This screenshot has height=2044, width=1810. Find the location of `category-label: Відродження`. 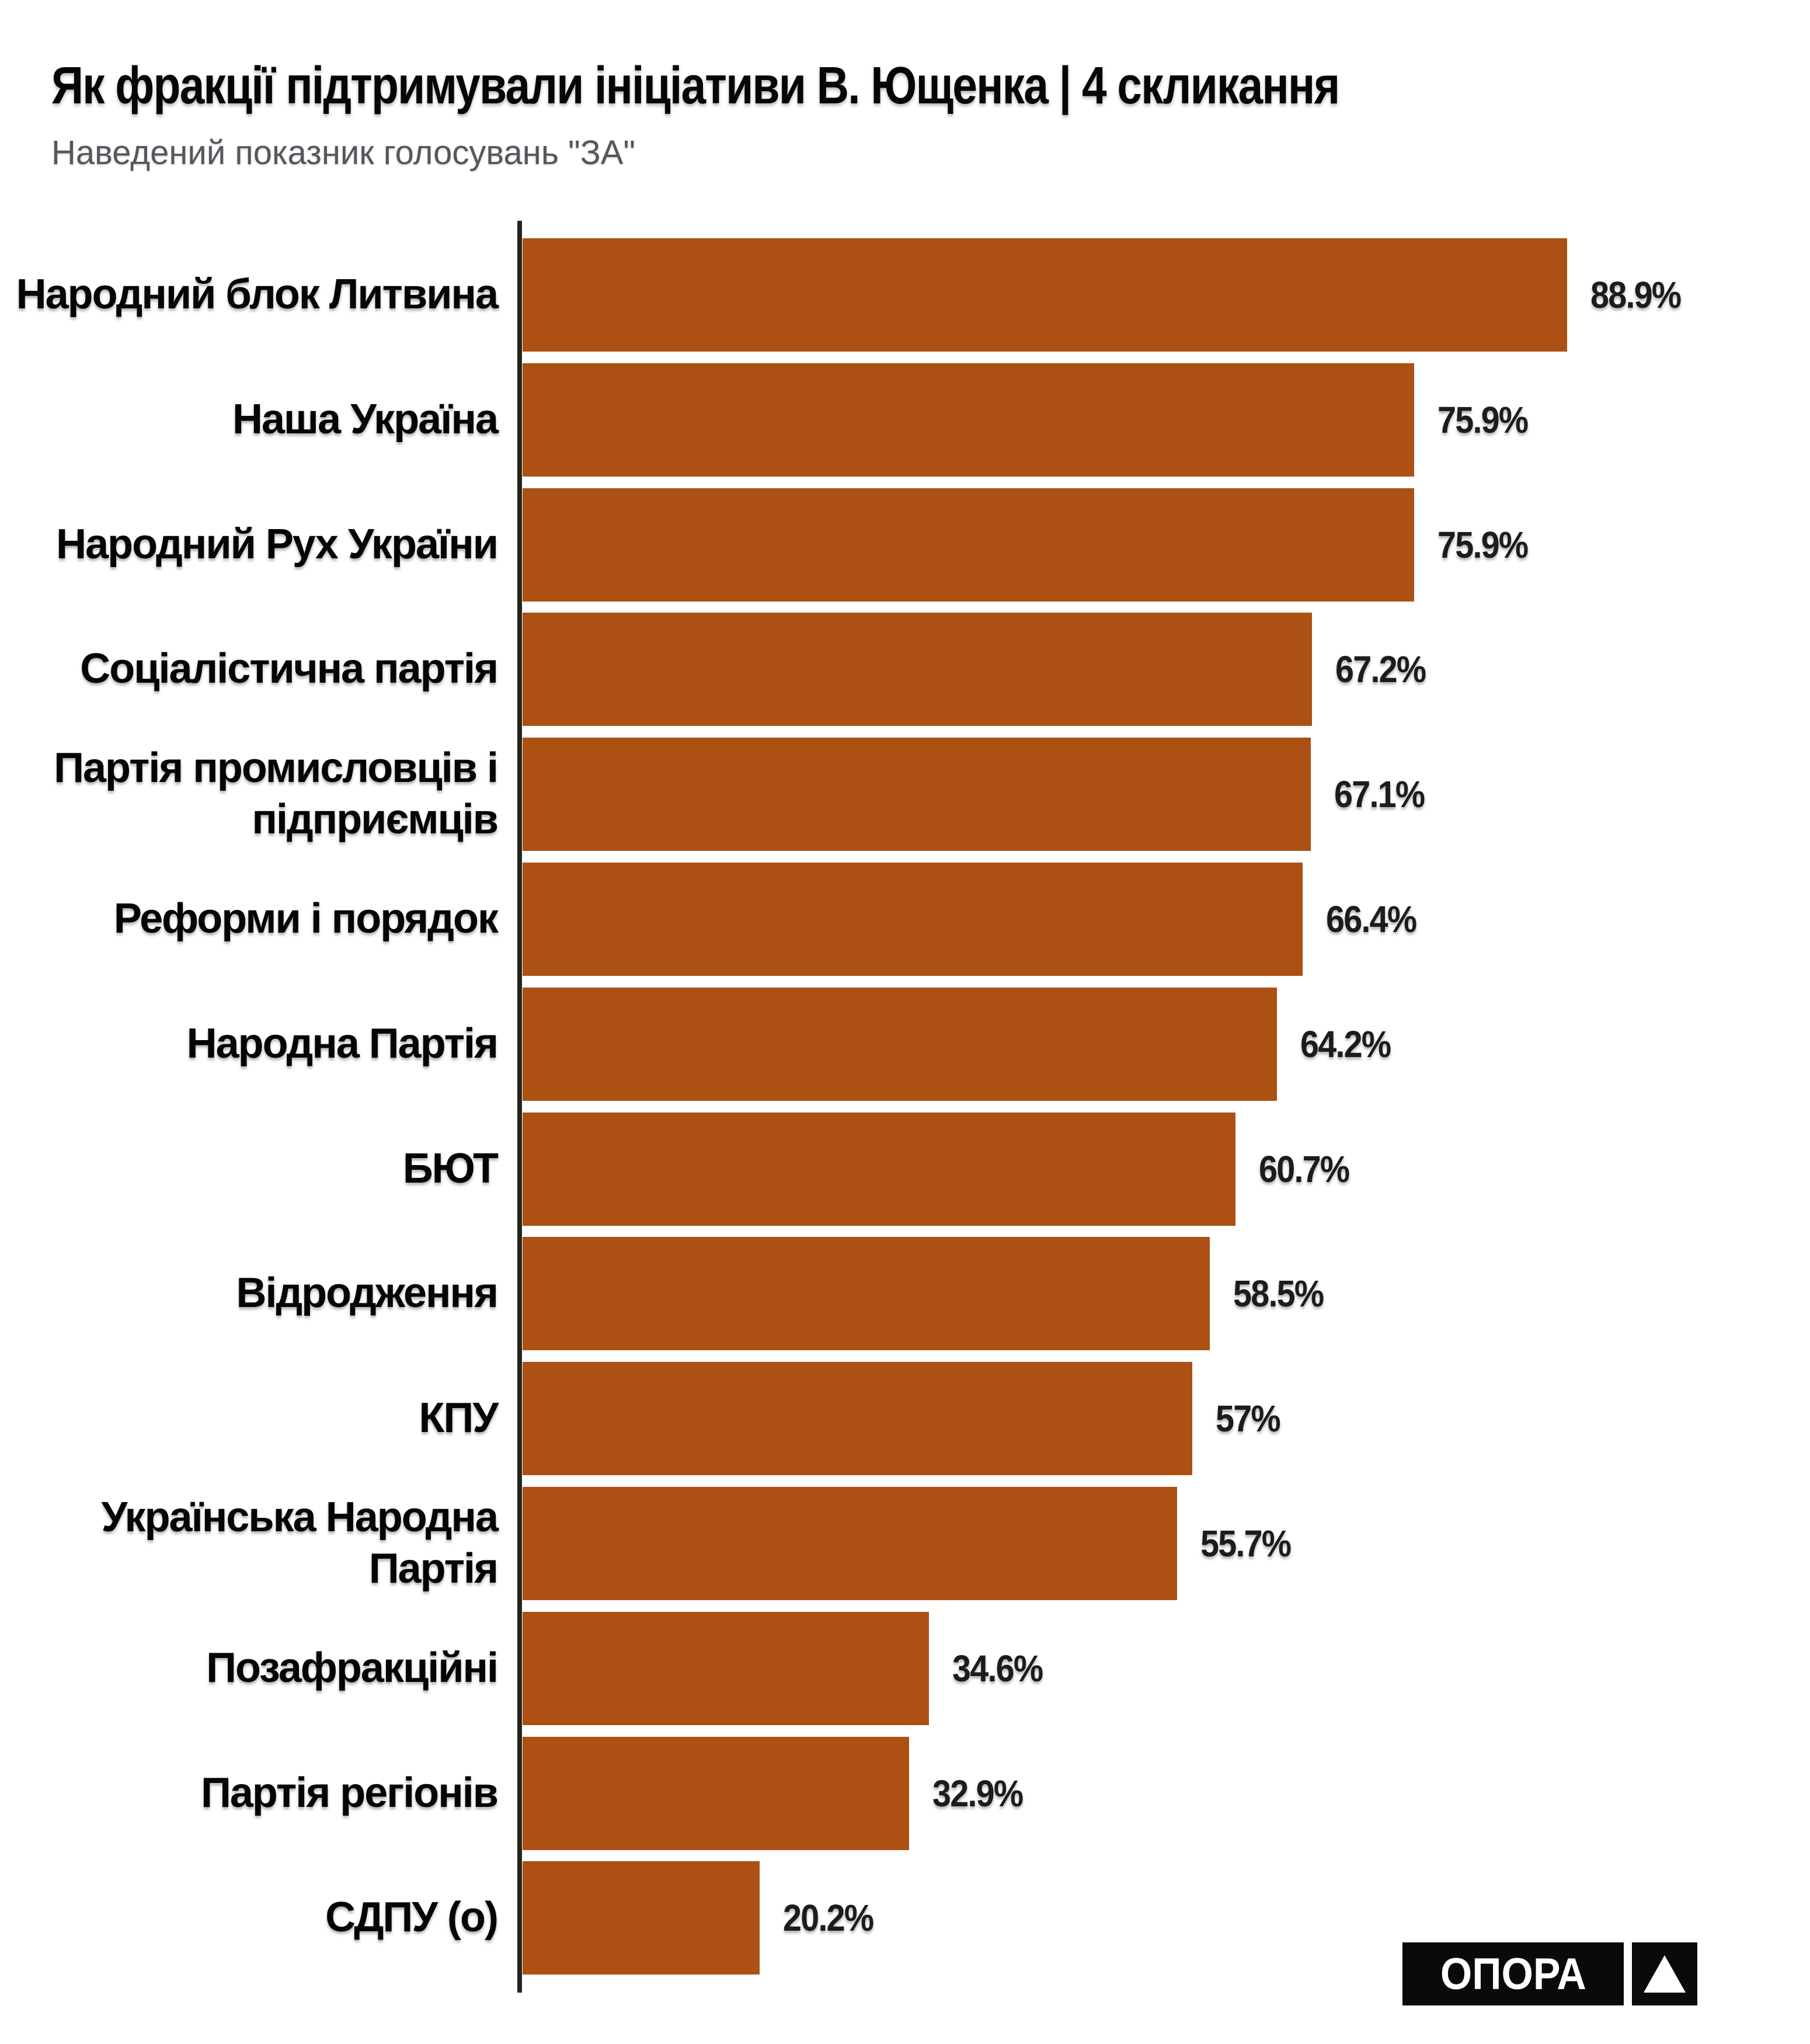

category-label: Відродження is located at coordinates (367, 1293).